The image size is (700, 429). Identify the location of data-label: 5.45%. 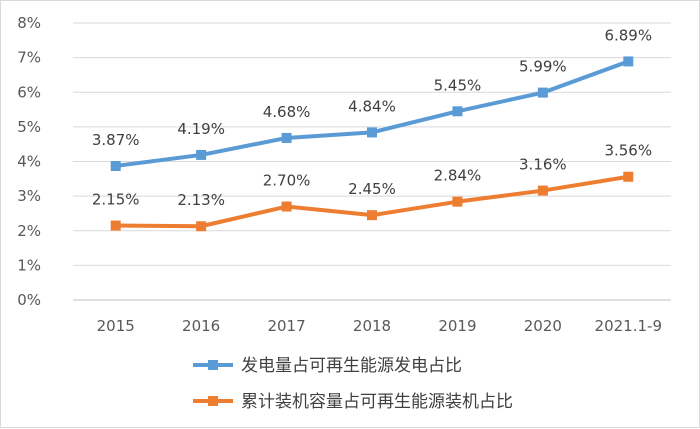
(458, 85).